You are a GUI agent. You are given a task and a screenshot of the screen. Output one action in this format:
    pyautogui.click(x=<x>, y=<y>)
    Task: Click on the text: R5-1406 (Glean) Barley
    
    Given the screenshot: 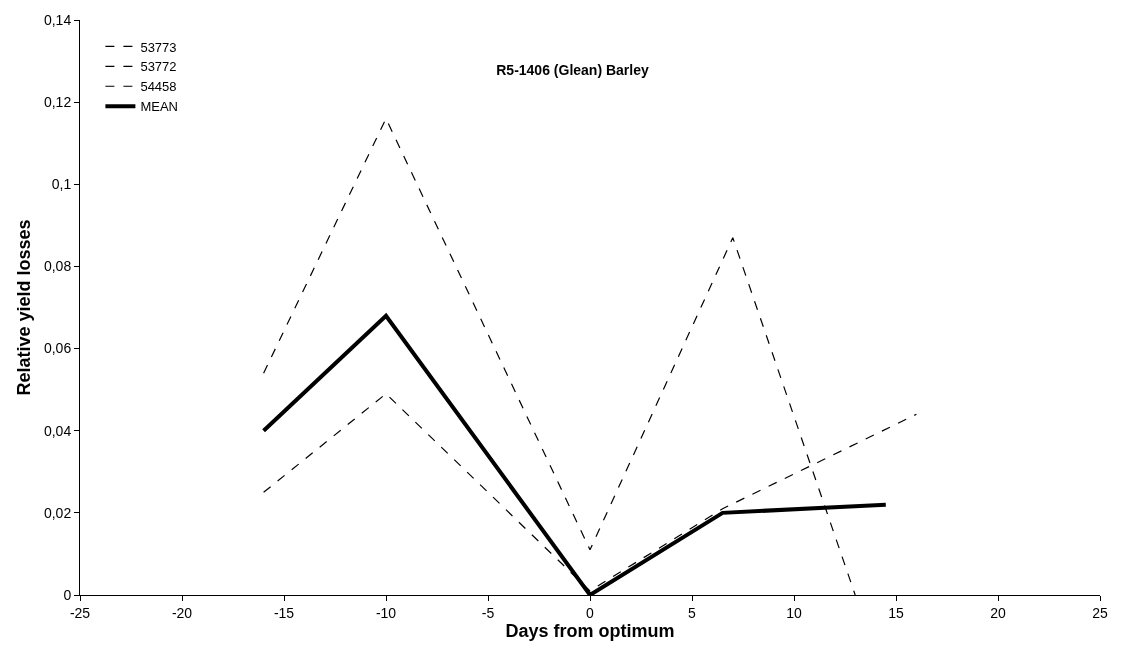 What is the action you would take?
    pyautogui.click(x=572, y=70)
    